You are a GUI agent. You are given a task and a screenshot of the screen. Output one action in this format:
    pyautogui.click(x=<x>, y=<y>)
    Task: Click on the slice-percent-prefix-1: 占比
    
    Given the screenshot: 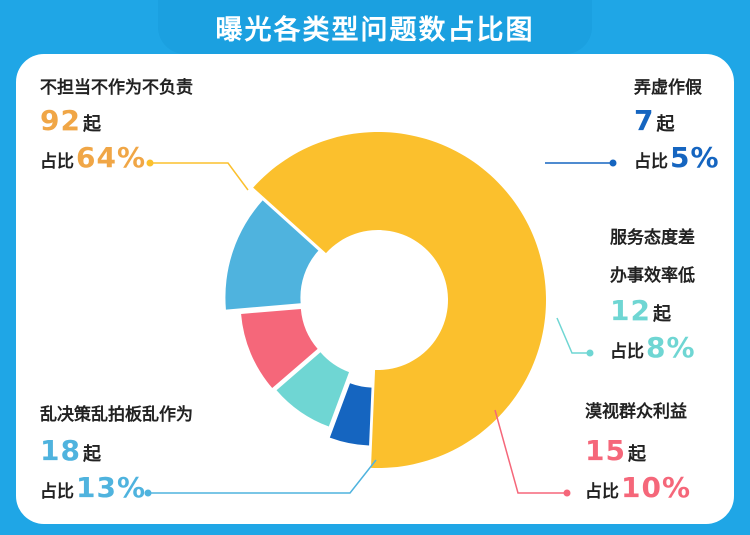 What is the action you would take?
    pyautogui.click(x=651, y=162)
    